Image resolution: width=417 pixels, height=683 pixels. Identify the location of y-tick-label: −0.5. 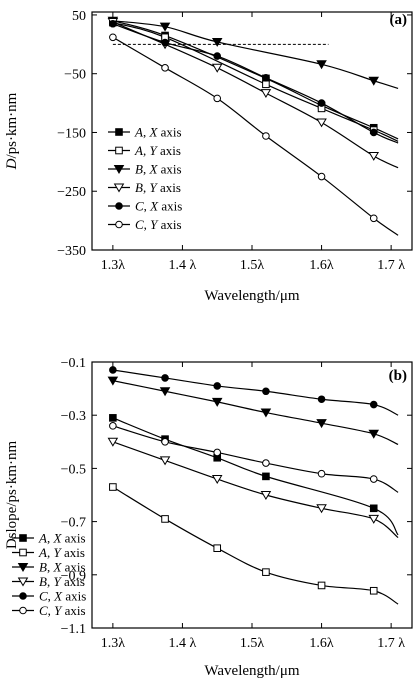
(73, 469).